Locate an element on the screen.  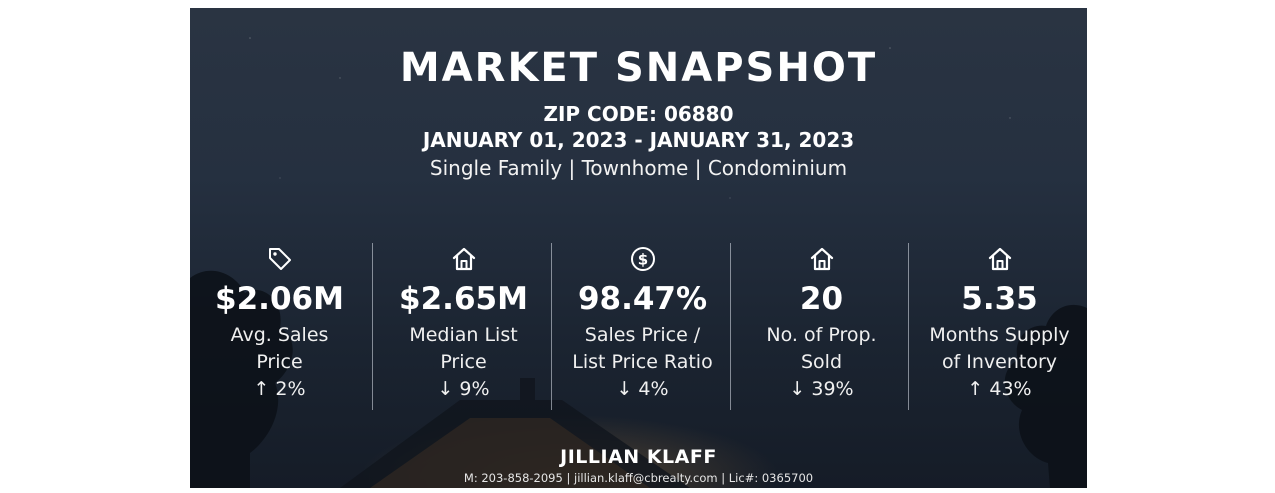
zip-code: ZIP CODE: 06880 is located at coordinates (638, 114).